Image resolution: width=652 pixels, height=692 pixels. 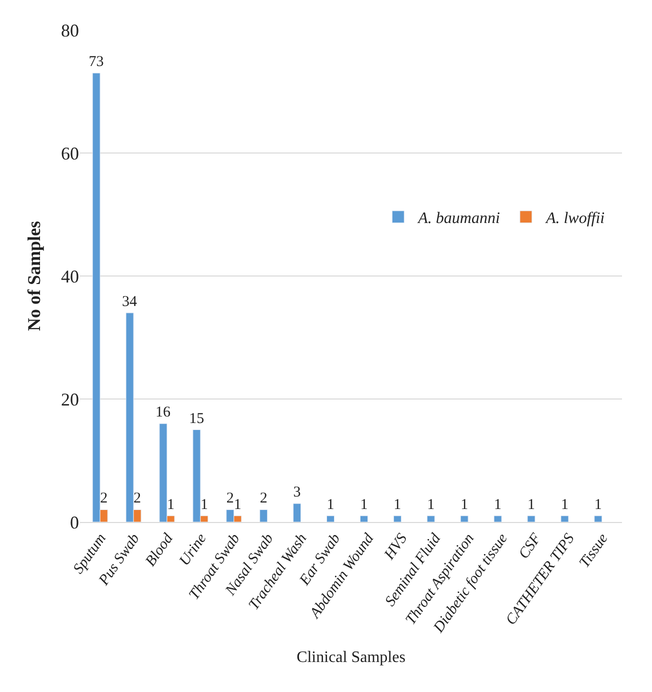 What do you see at coordinates (34, 276) in the screenshot?
I see `y-axis-title: No of Samples` at bounding box center [34, 276].